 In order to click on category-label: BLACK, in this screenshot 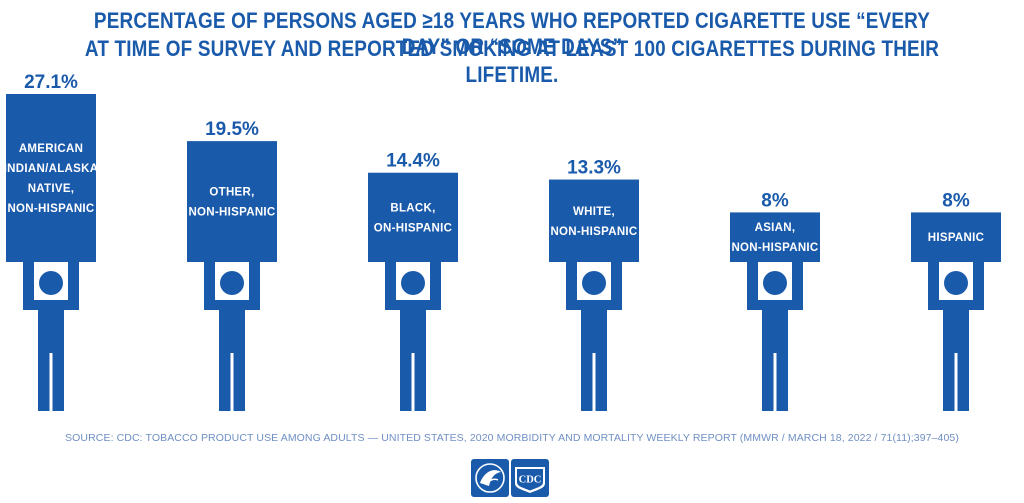, I will do `click(412, 208)`.